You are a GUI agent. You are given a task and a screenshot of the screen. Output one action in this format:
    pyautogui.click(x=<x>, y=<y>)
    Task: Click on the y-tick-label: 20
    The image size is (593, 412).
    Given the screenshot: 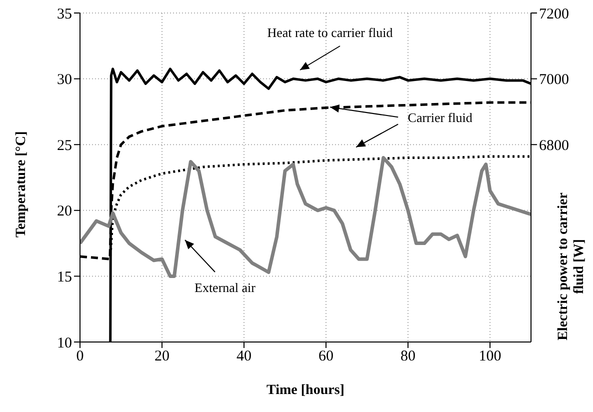 What is the action you would take?
    pyautogui.click(x=64, y=212)
    